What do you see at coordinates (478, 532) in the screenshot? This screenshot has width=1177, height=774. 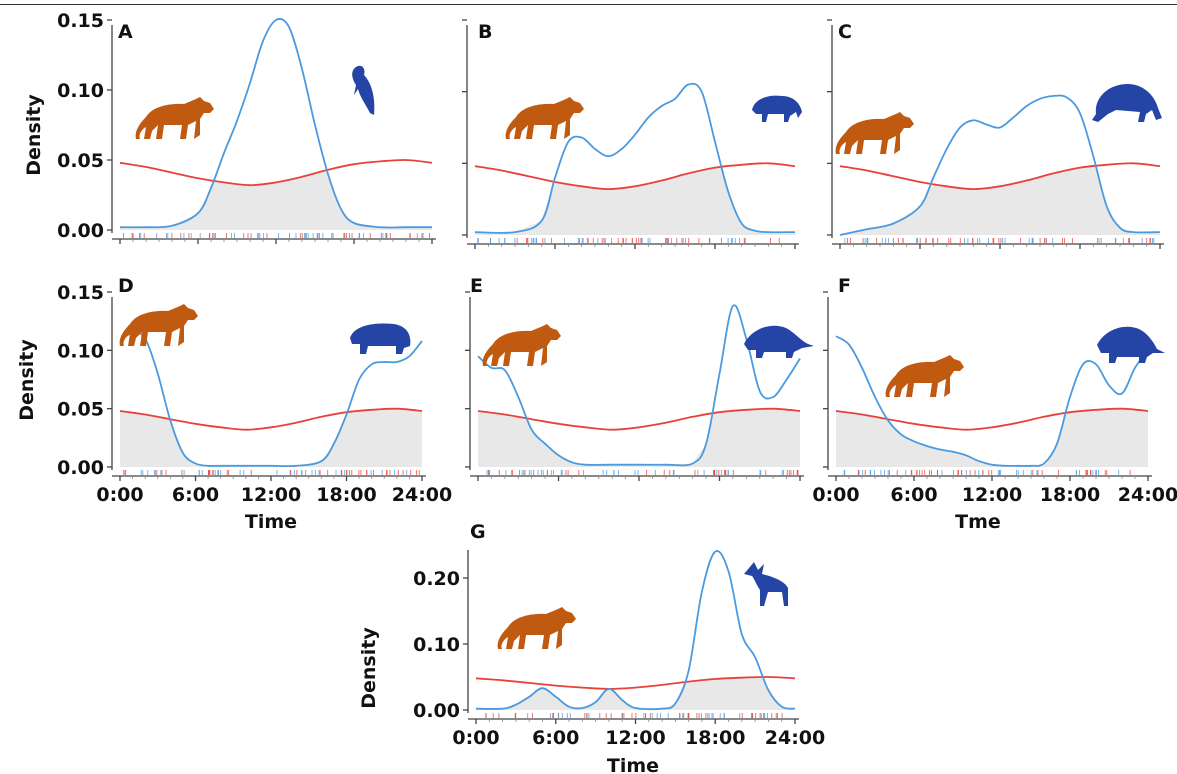 I see `panel-letter: G` at bounding box center [478, 532].